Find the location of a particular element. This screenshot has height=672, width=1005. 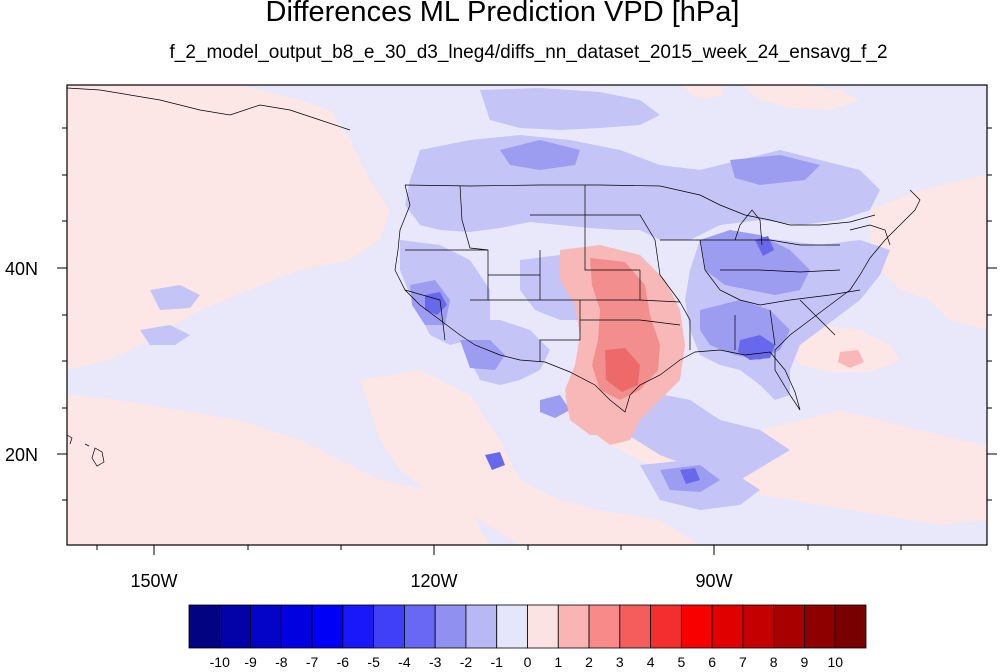

colorbar-label: -6 is located at coordinates (343, 662).